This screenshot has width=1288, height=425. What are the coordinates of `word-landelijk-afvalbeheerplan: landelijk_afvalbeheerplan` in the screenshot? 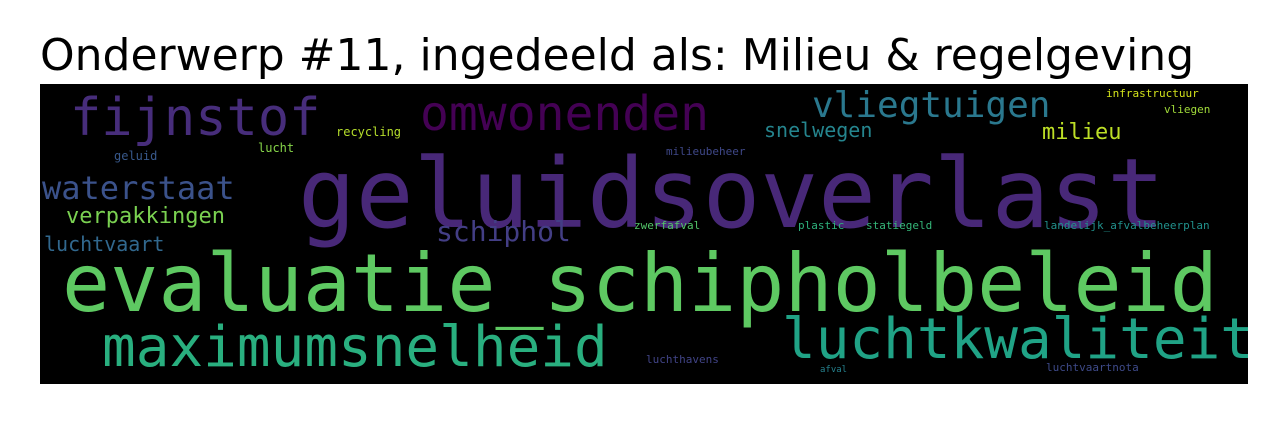 It's located at (1127, 225).